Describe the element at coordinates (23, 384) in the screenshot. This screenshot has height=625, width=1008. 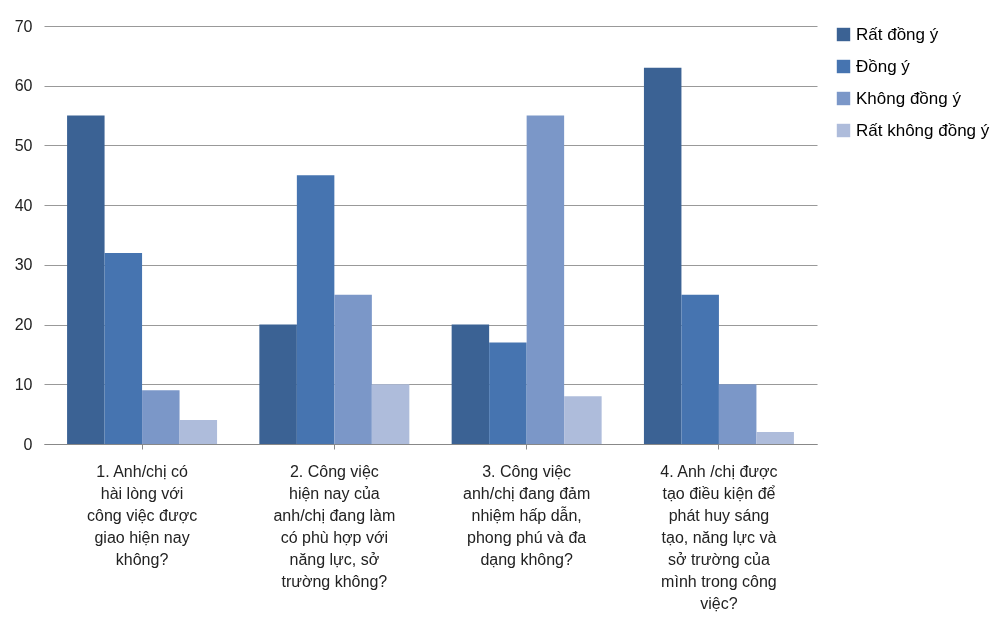
I see `y-tick-label: 10` at that location.